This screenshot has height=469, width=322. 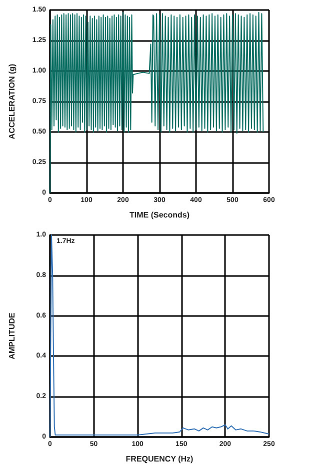 What do you see at coordinates (159, 215) in the screenshot?
I see `x-axis-title: TIME (Seconds)` at bounding box center [159, 215].